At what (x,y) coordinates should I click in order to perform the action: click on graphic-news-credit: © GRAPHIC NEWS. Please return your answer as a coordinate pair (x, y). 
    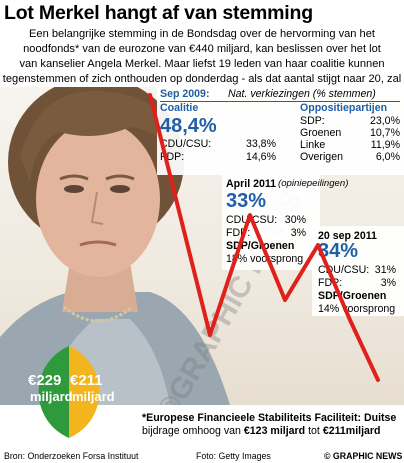
    Looking at the image, I should click on (363, 456).